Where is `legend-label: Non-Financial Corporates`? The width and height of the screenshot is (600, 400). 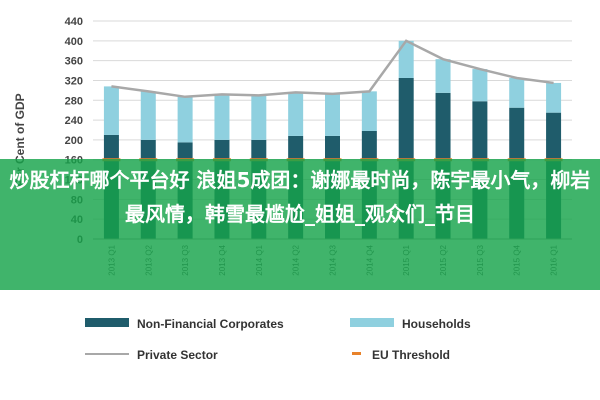 legend-label: Non-Financial Corporates is located at coordinates (210, 324).